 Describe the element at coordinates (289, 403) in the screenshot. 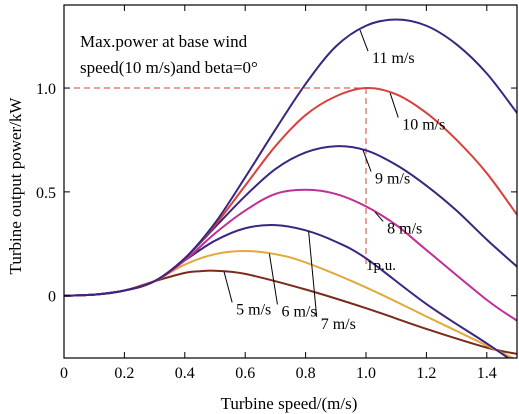

I see `x-axis-label: Turbine speed/(m/s)` at that location.